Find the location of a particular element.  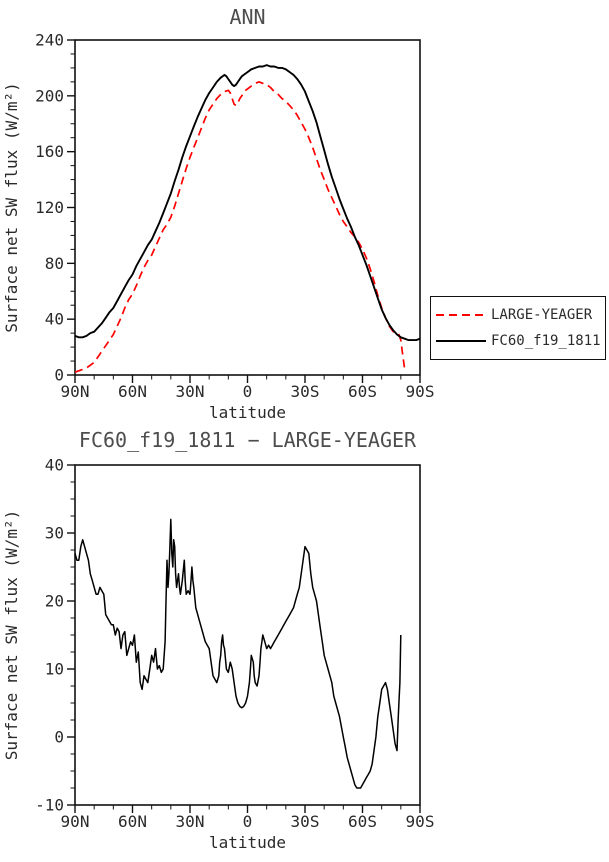

top-chart-title: ANN is located at coordinates (247, 17).